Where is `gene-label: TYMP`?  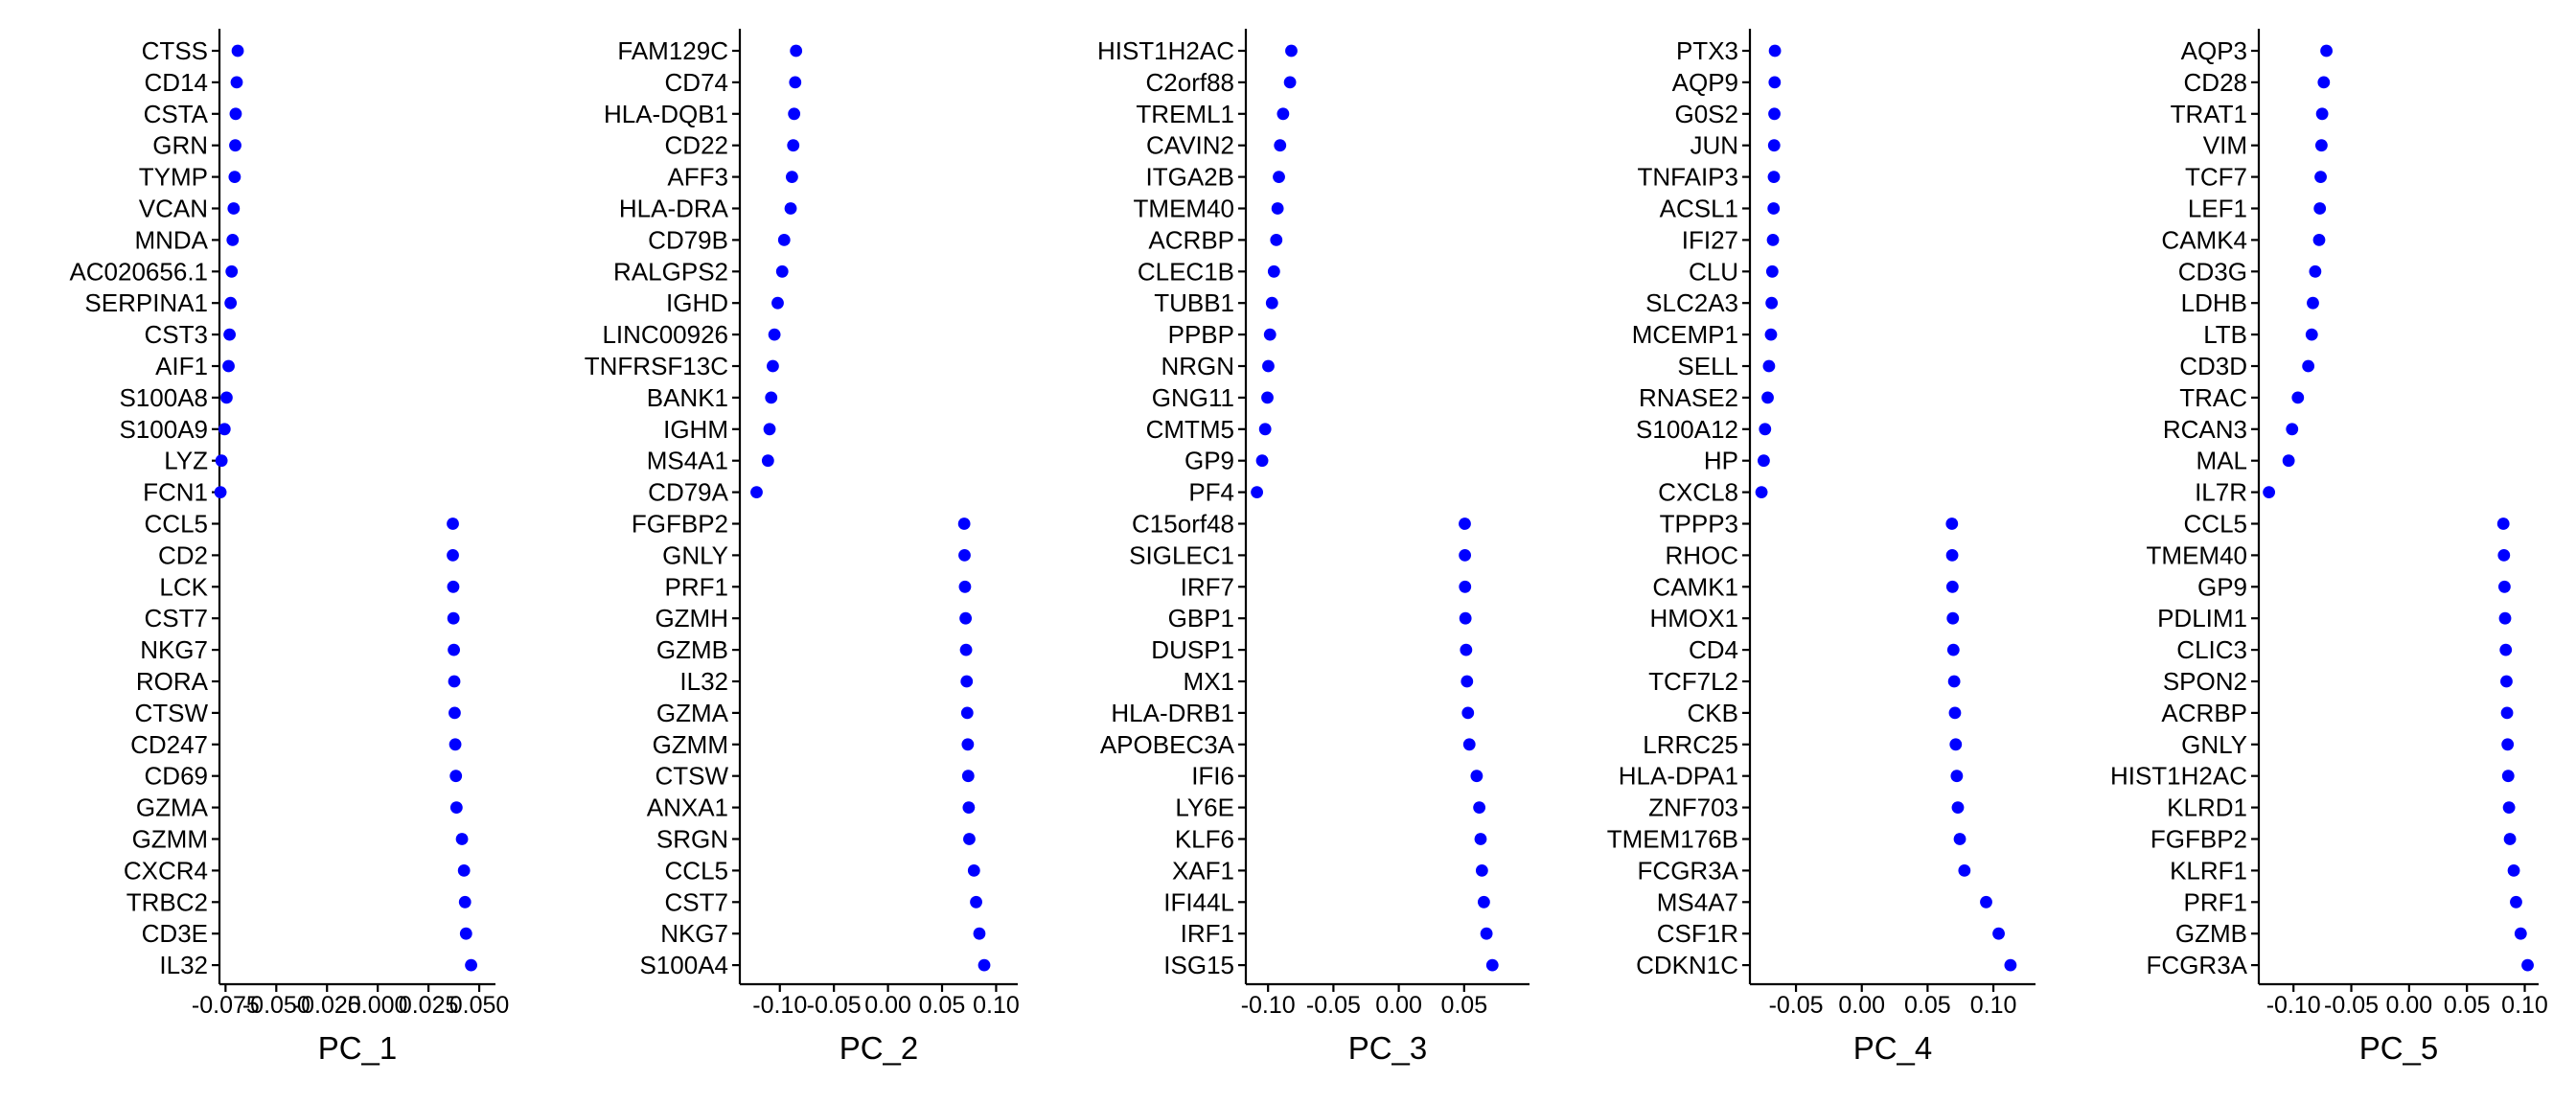 gene-label: TYMP is located at coordinates (173, 177).